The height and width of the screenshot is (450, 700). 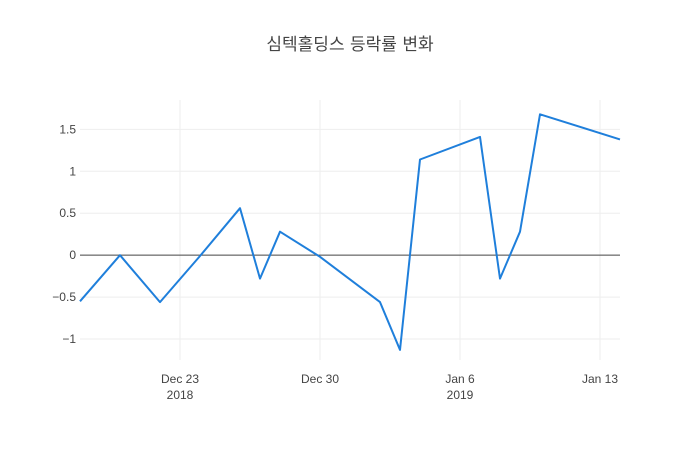 What do you see at coordinates (72, 255) in the screenshot?
I see `y-tick-label: 0` at bounding box center [72, 255].